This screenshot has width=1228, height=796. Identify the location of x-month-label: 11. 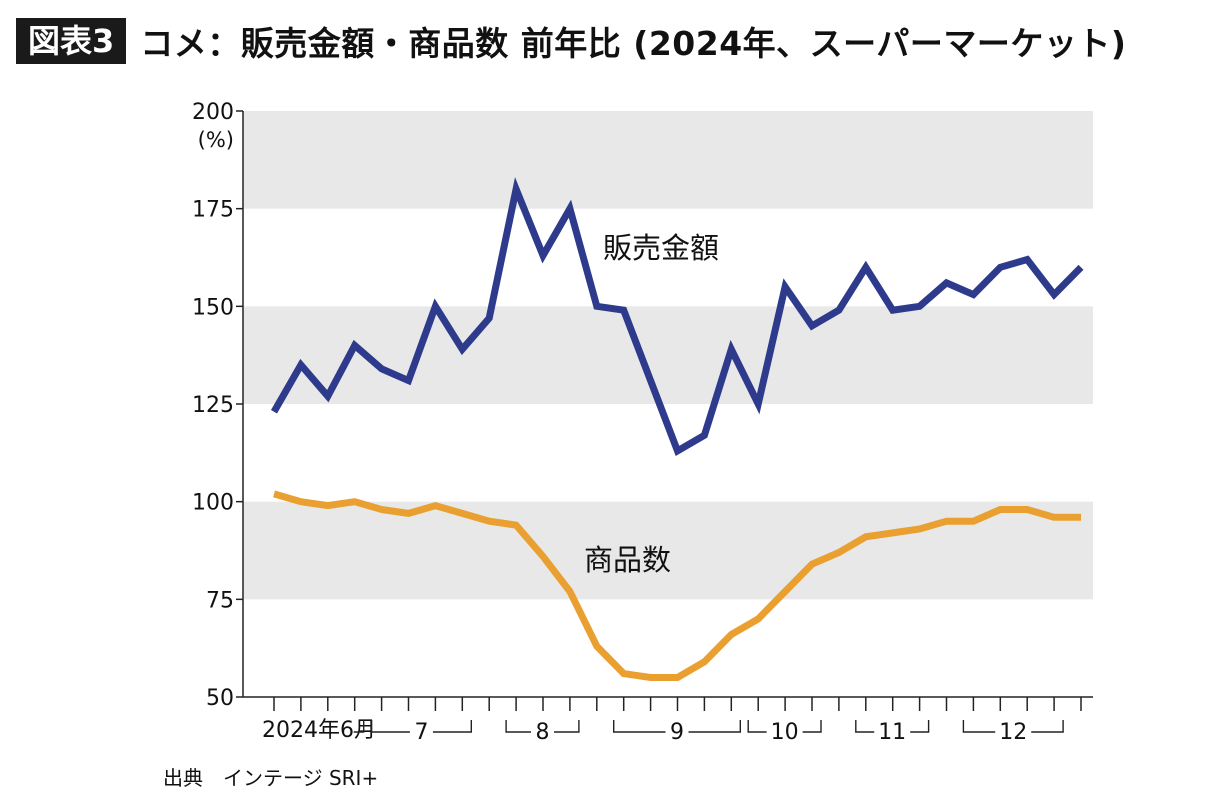
(892, 732).